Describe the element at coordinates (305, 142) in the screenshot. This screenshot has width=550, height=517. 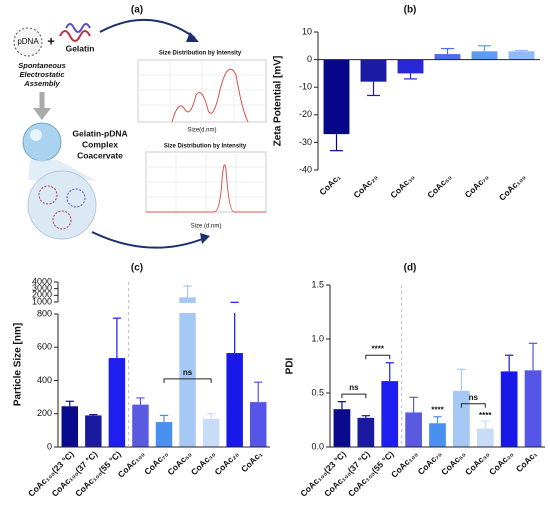
I see `y-tick-label: -30` at that location.